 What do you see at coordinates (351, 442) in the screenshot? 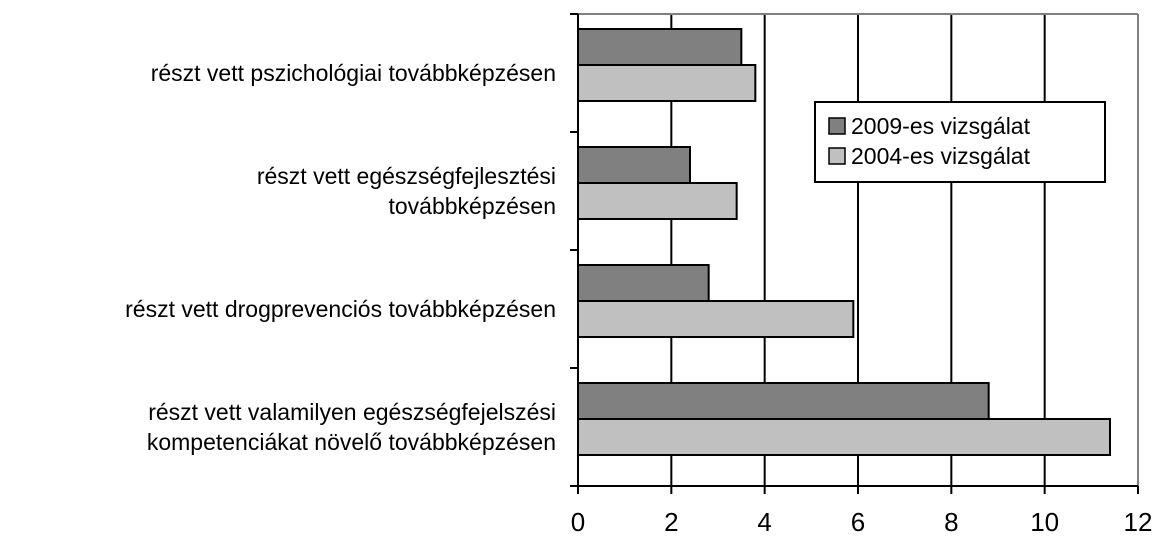
I see `category-label: kompetenciákat növelő továbbképzésen` at bounding box center [351, 442].